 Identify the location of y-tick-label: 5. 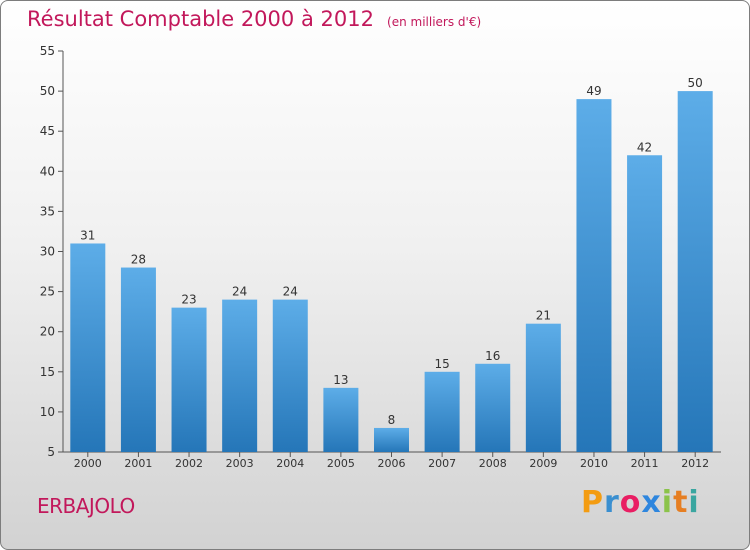
(51, 452).